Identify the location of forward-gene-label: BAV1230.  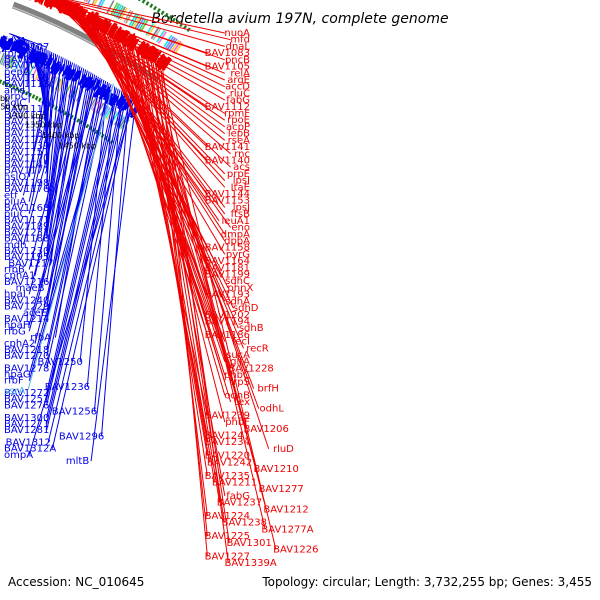
(26, 251).